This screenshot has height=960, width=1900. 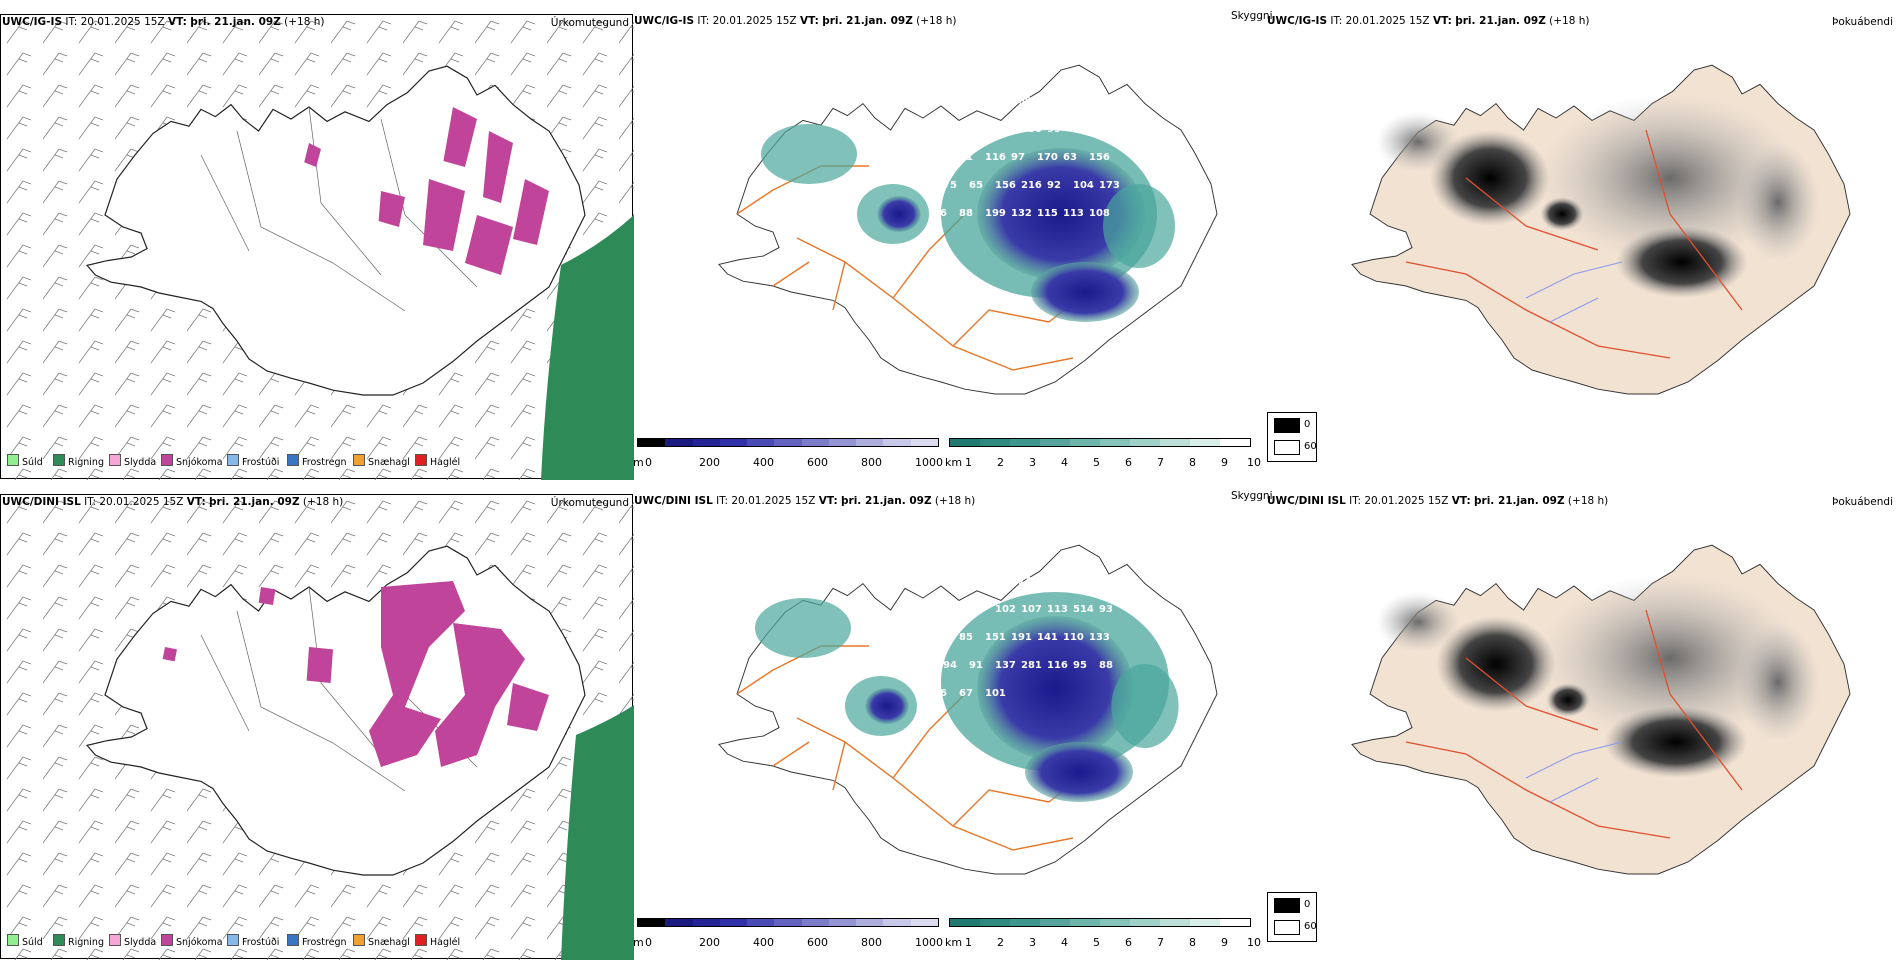 I want to click on visibility-value-label: 130, so click(x=1099, y=101).